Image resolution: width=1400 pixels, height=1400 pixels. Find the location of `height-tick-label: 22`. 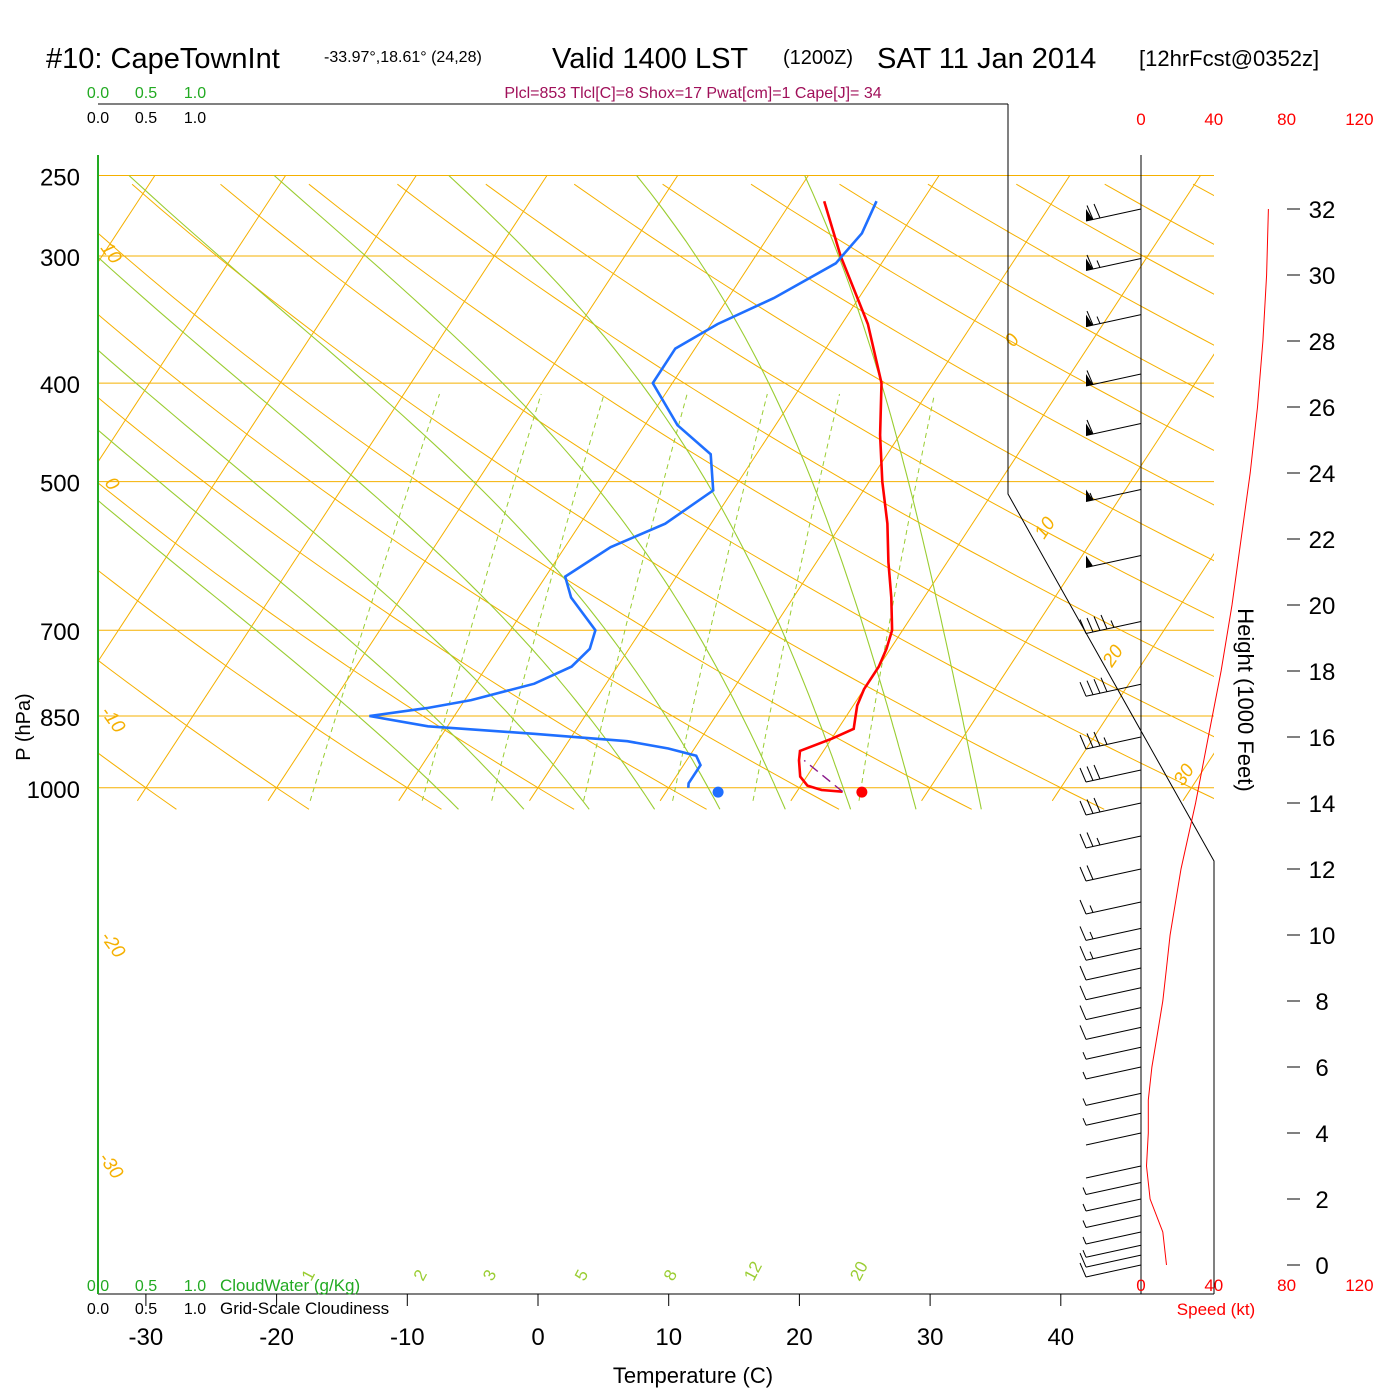

height-tick-label: 22 is located at coordinates (1322, 540).